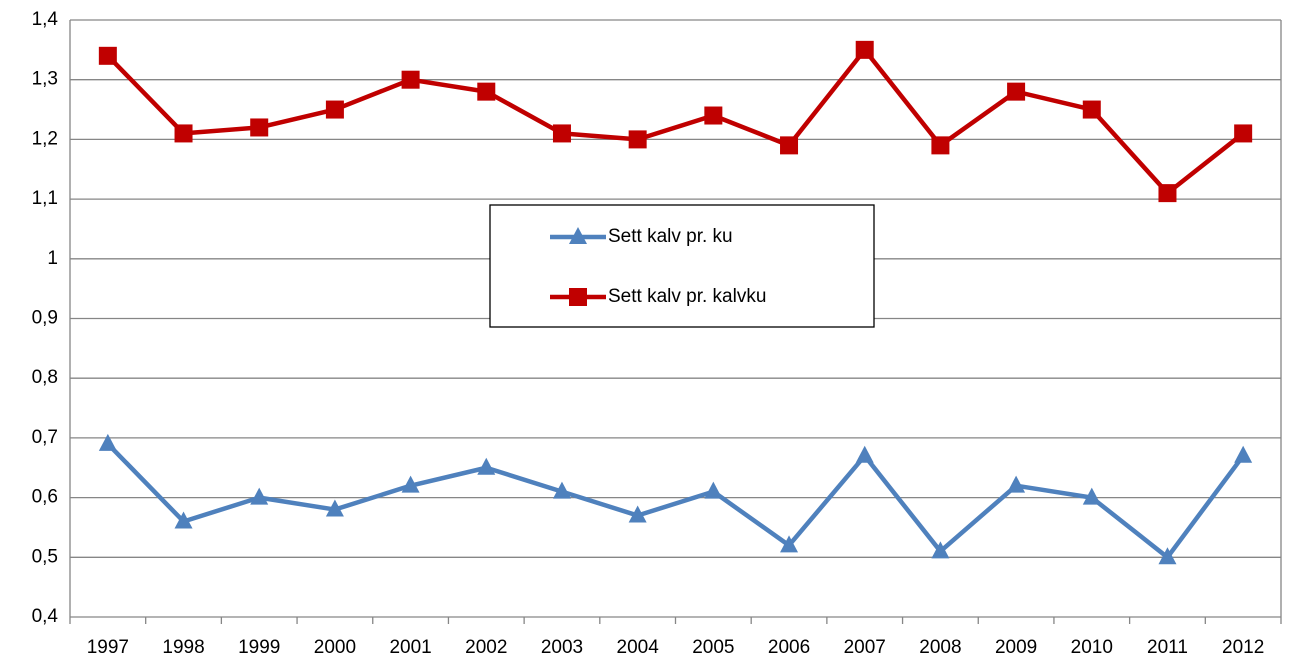 The image size is (1296, 666). Describe the element at coordinates (789, 647) in the screenshot. I see `x-tick-label: 2006` at that location.